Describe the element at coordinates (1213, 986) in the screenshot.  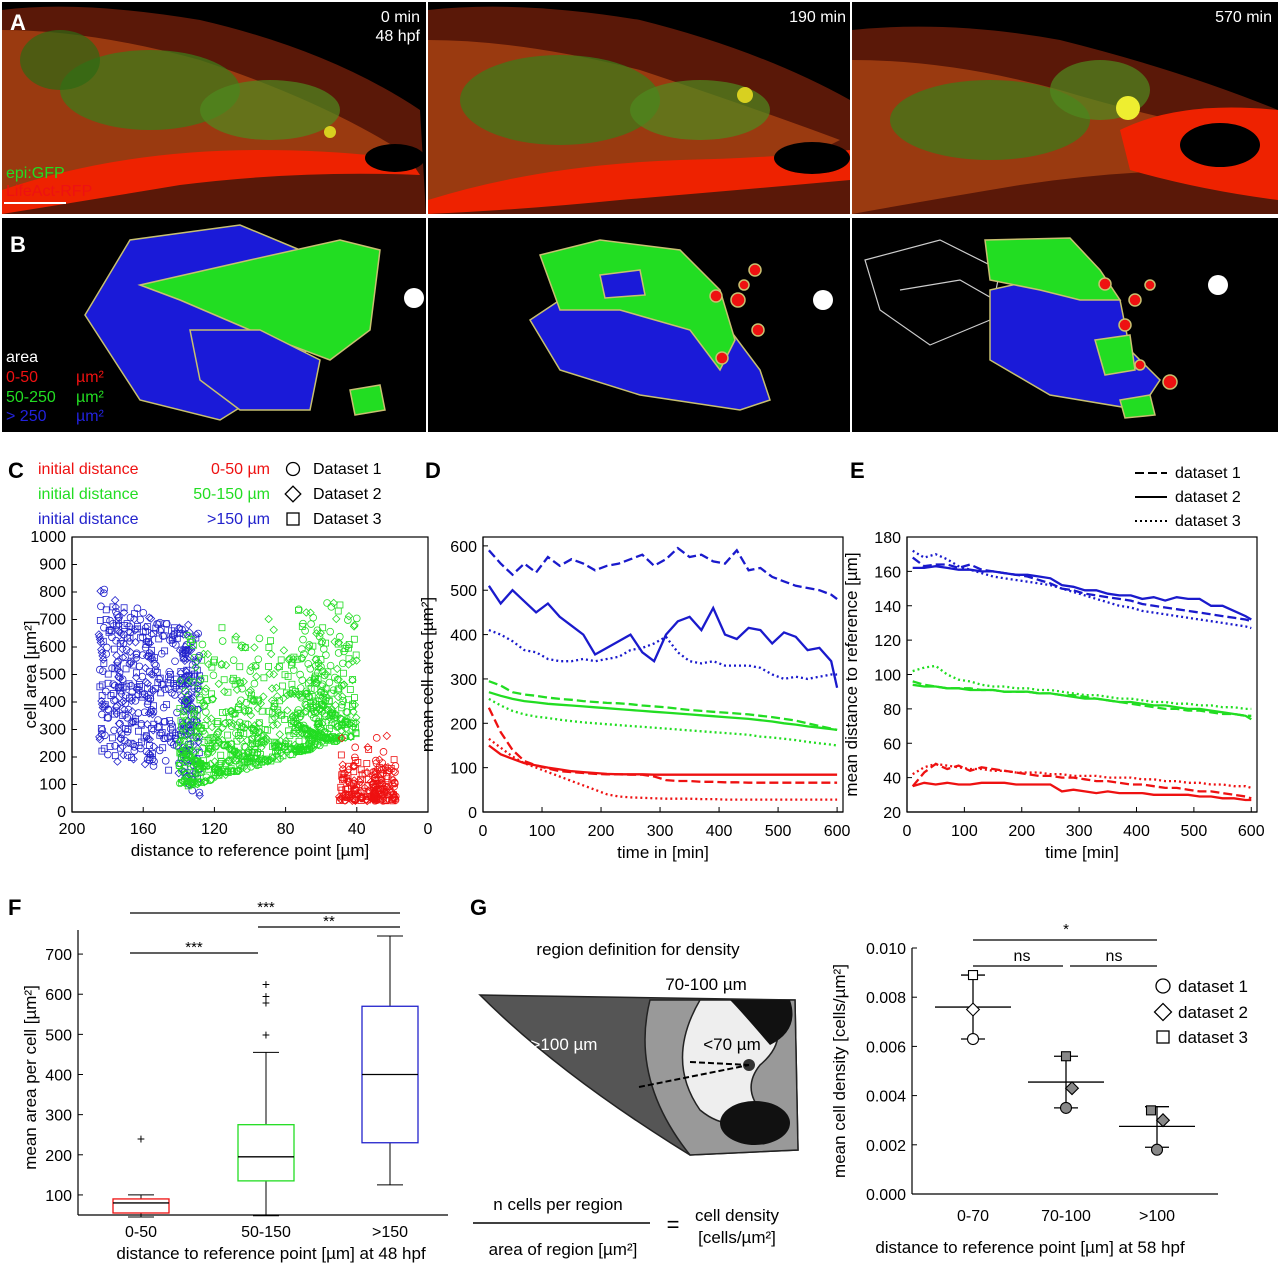
I see `legend-g-dataset-0: dataset 1` at that location.